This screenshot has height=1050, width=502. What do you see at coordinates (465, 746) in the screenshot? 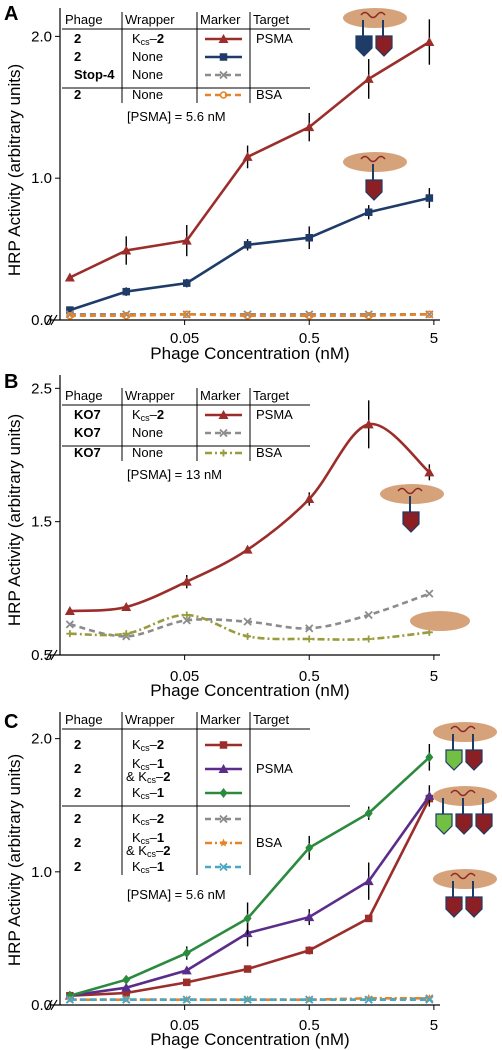
I see `cartoon-kcs1-kcs2` at bounding box center [465, 746].